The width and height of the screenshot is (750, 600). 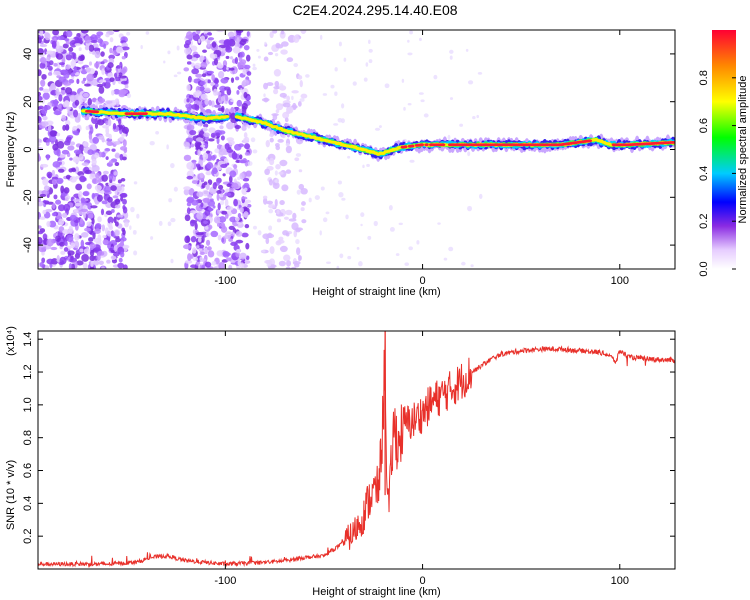 What do you see at coordinates (28, 245) in the screenshot?
I see `y-tick-label: -40` at bounding box center [28, 245].